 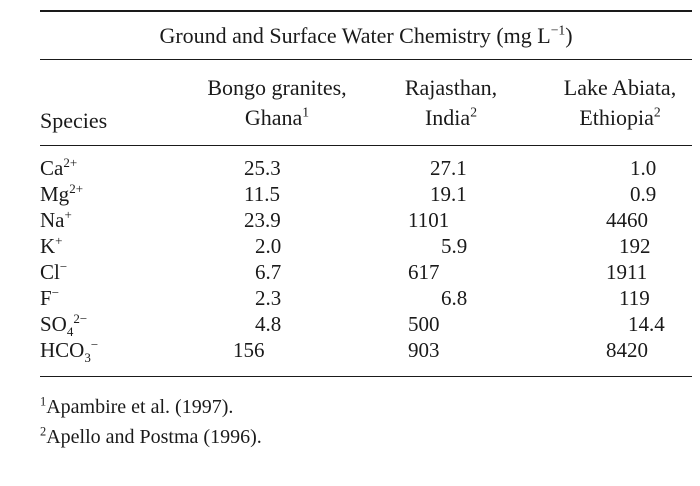 I want to click on table-row: Cl−, so click(x=54, y=271).